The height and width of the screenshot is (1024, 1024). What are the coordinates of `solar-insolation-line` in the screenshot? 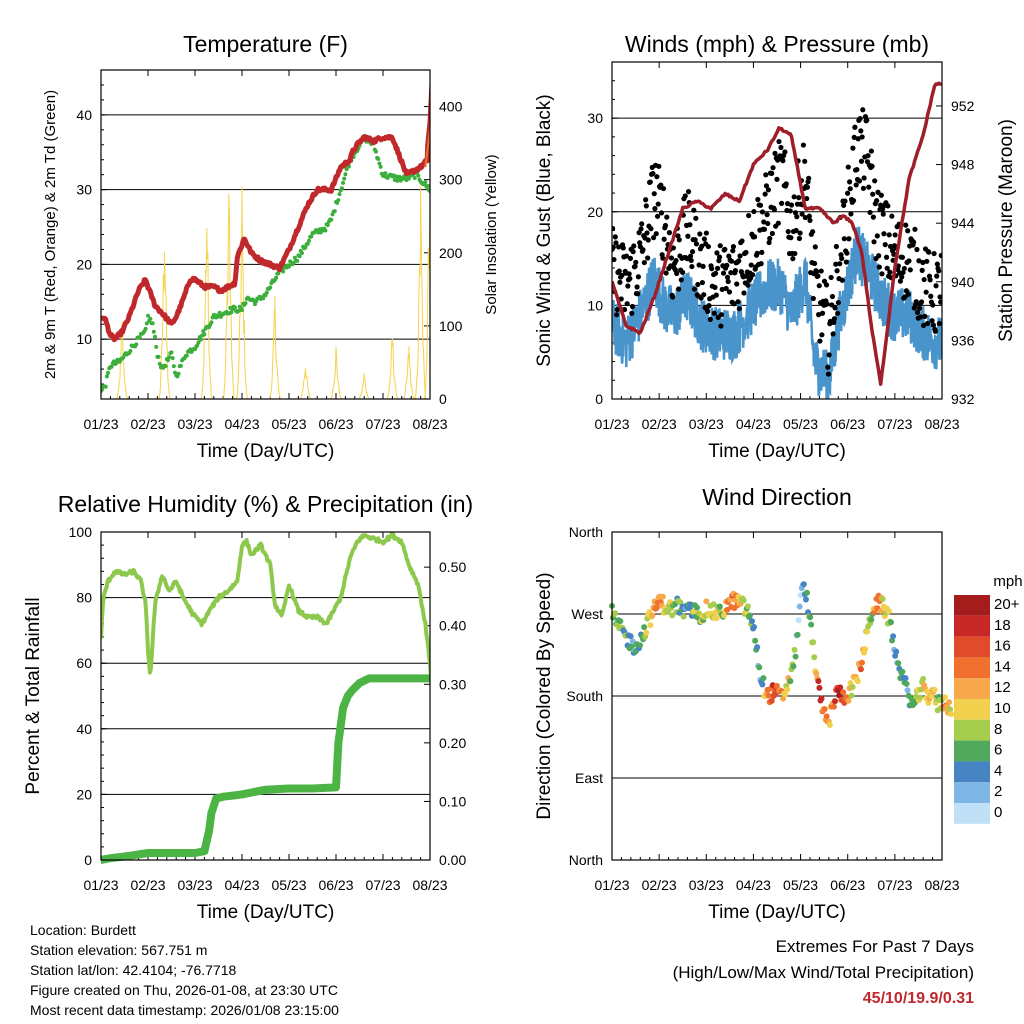 It's located at (272, 254).